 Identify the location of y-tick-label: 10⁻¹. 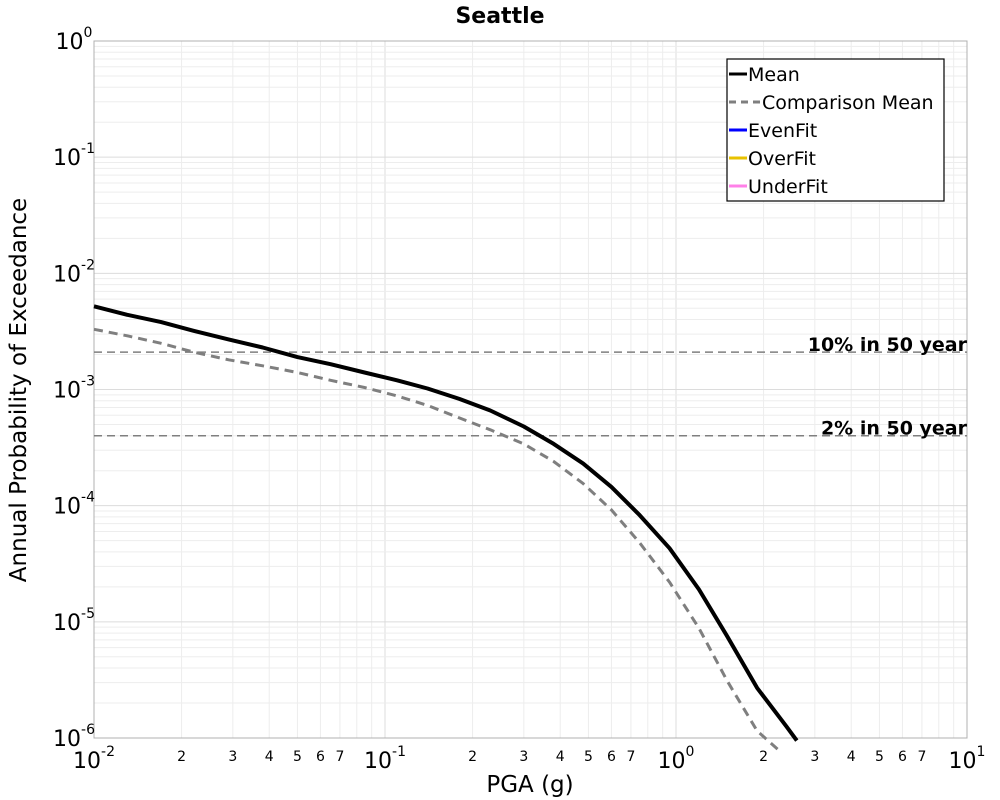
(74, 156).